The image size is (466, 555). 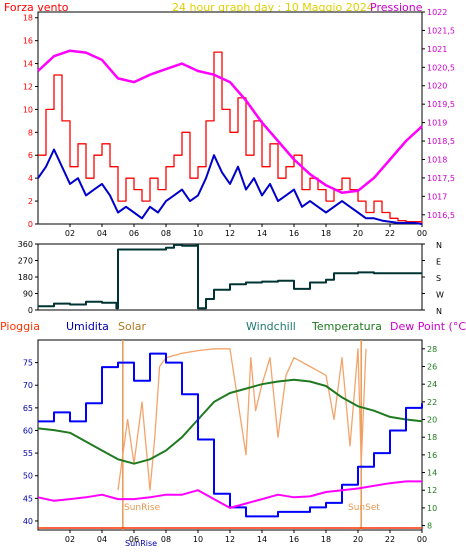 I want to click on humidity-y-tick-label: 55, so click(x=28, y=453).